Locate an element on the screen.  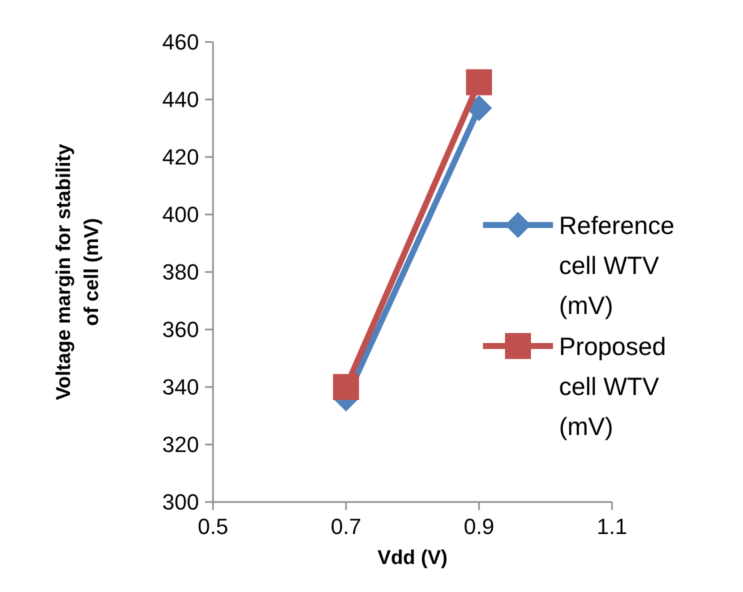
legend-label: Reference cell WTV (mV) is located at coordinates (616, 266).